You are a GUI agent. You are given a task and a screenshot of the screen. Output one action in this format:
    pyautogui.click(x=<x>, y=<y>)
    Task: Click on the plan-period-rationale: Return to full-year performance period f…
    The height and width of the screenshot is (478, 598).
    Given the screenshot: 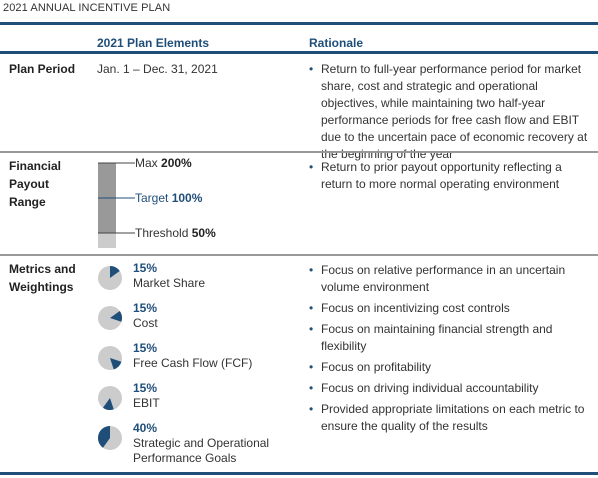 What is the action you would take?
    pyautogui.click(x=451, y=112)
    